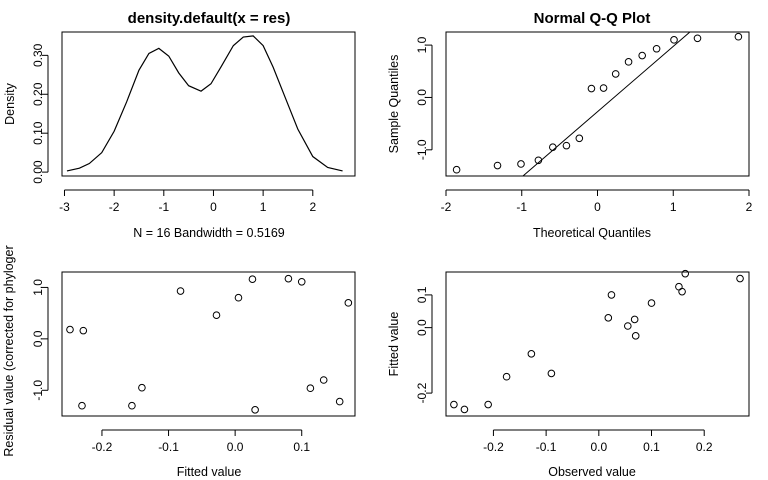  What do you see at coordinates (38, 390) in the screenshot?
I see `residual-y-tick-label: -1.0` at bounding box center [38, 390].